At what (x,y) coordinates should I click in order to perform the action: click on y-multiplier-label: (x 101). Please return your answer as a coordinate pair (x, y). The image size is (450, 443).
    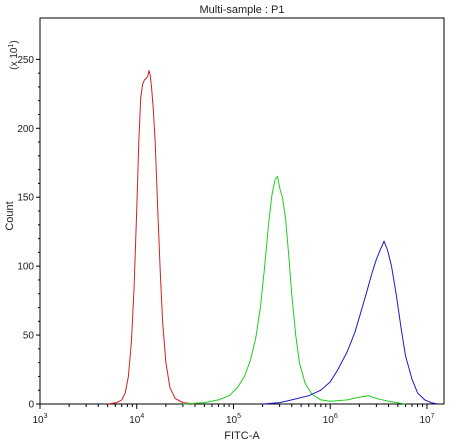
    Looking at the image, I should click on (14, 54).